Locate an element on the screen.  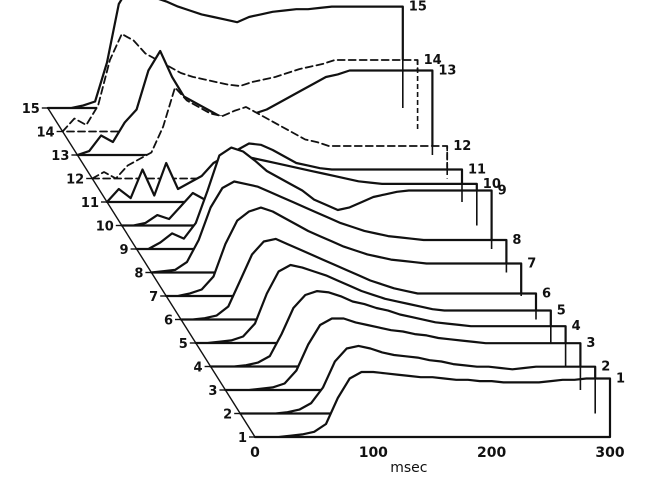
trace-index-label-left: 7 is located at coordinates (153, 297).